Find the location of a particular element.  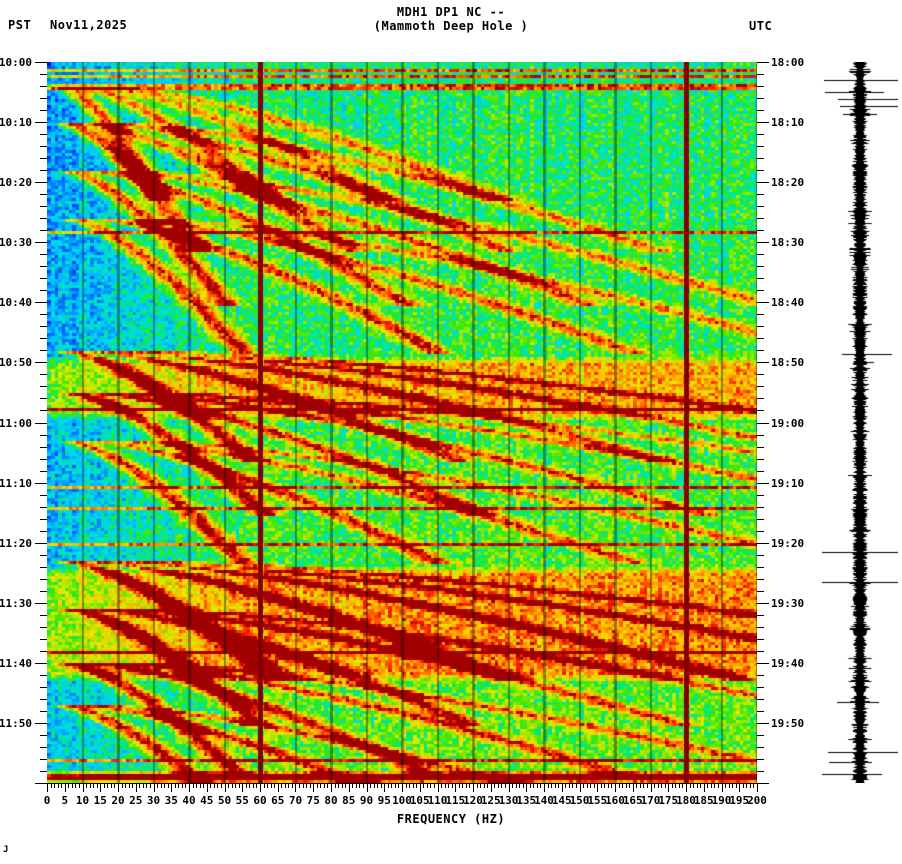

freq-label: 0 is located at coordinates (47, 800).